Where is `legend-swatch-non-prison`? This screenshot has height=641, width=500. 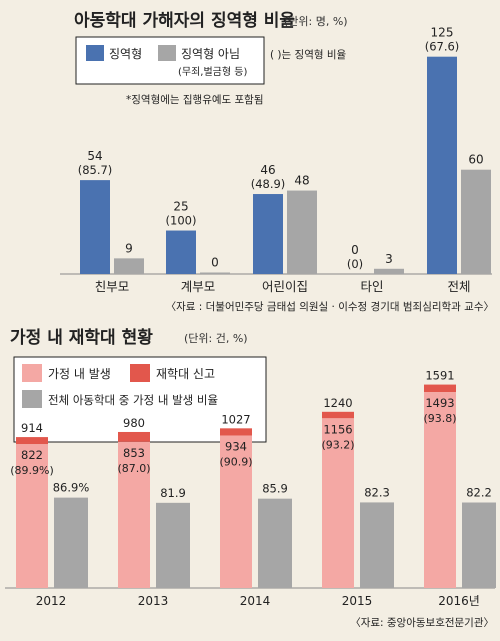 legend-swatch-non-prison is located at coordinates (167, 53).